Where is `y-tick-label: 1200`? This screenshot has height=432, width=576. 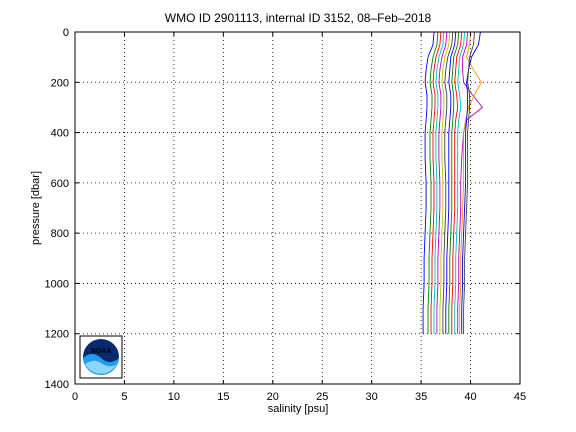 y-tick-label: 1200 is located at coordinates (57, 335).